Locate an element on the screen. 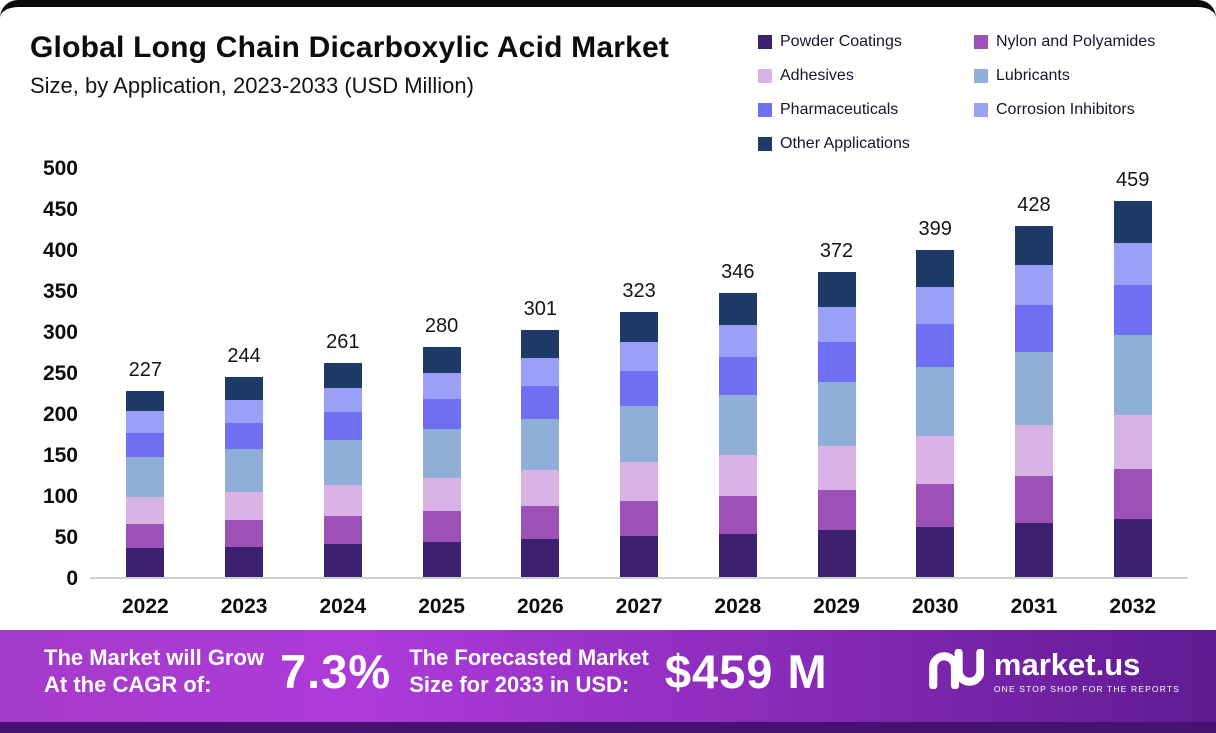 The image size is (1216, 733). legend-item: Corrosion Inhibitors is located at coordinates (1080, 110).